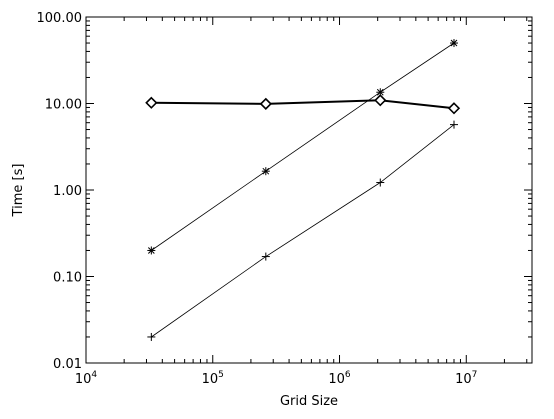 The width and height of the screenshot is (554, 419). Describe the element at coordinates (221, 375) in the screenshot. I see `x-tick-label-exponent: 5` at that location.